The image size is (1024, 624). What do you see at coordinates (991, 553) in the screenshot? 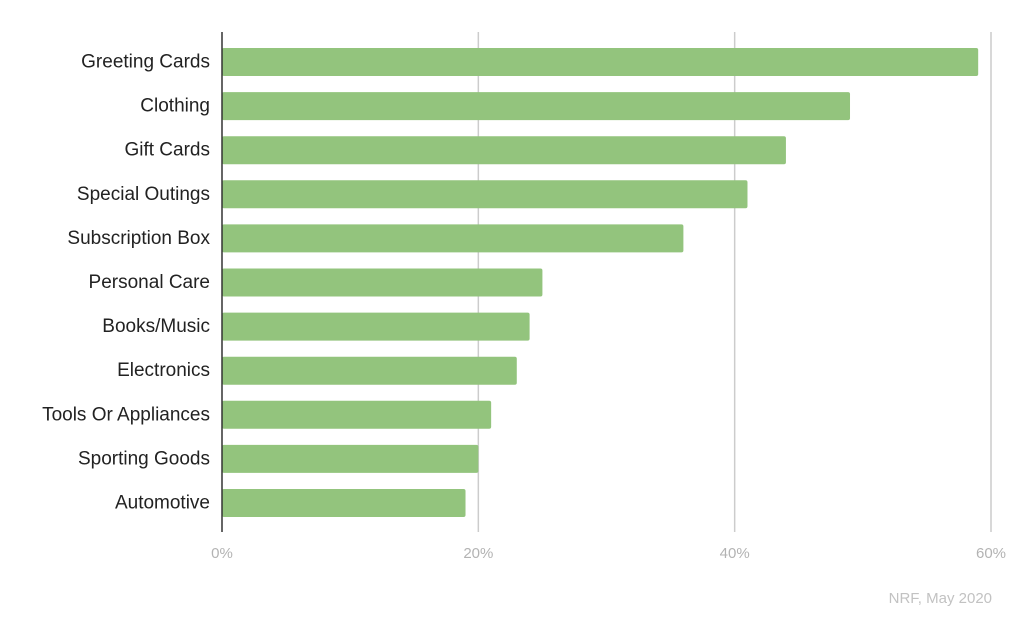
I see `tick-label: 60%` at bounding box center [991, 553].